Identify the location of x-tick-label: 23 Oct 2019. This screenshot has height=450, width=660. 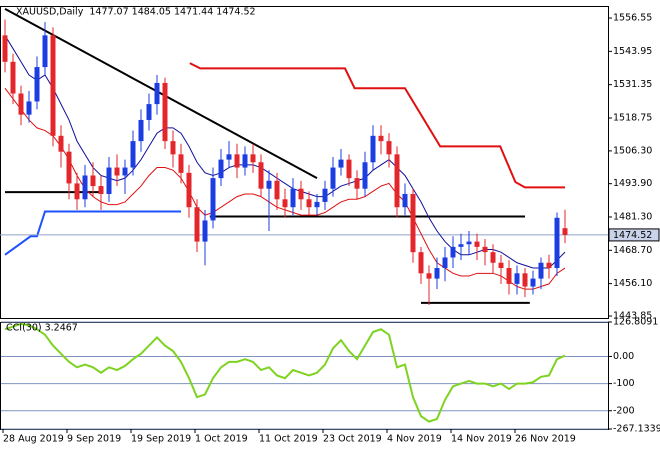
(352, 439).